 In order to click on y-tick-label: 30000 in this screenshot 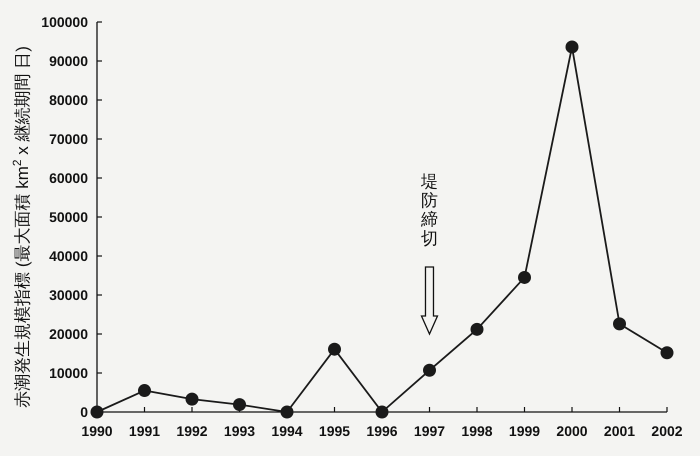, I will do `click(68, 295)`.